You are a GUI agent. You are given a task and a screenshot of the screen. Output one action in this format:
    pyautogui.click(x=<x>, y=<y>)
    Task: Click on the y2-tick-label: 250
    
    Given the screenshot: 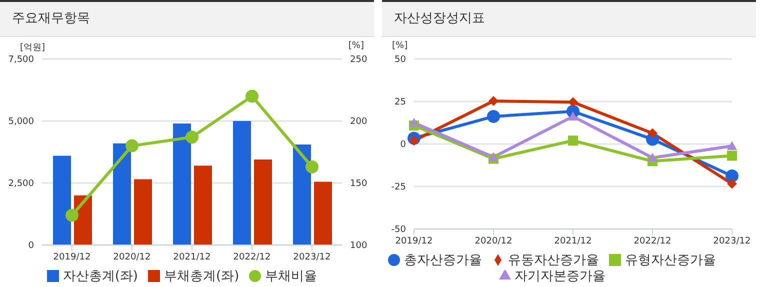 What is the action you would take?
    pyautogui.click(x=359, y=60)
    